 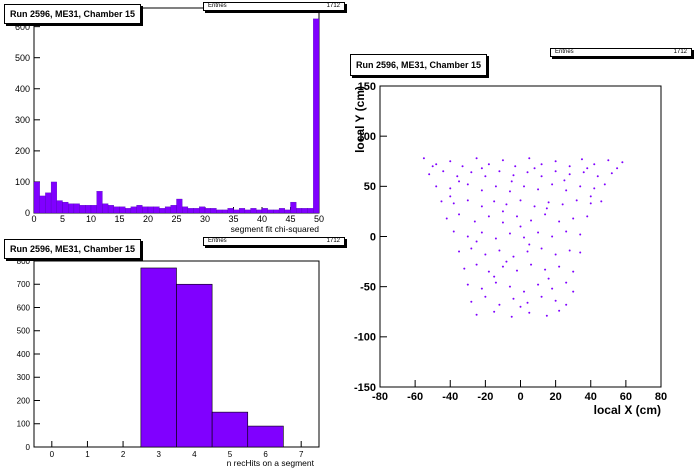 I want to click on xy-xtick-label: 0, so click(x=520, y=397).